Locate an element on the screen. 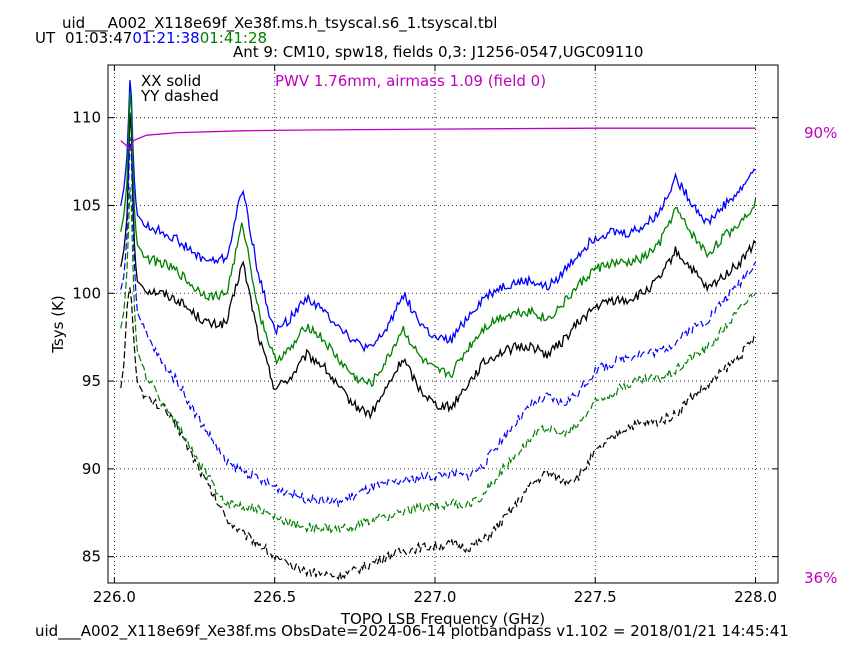  y-tick-label: 90 is located at coordinates (91, 469).